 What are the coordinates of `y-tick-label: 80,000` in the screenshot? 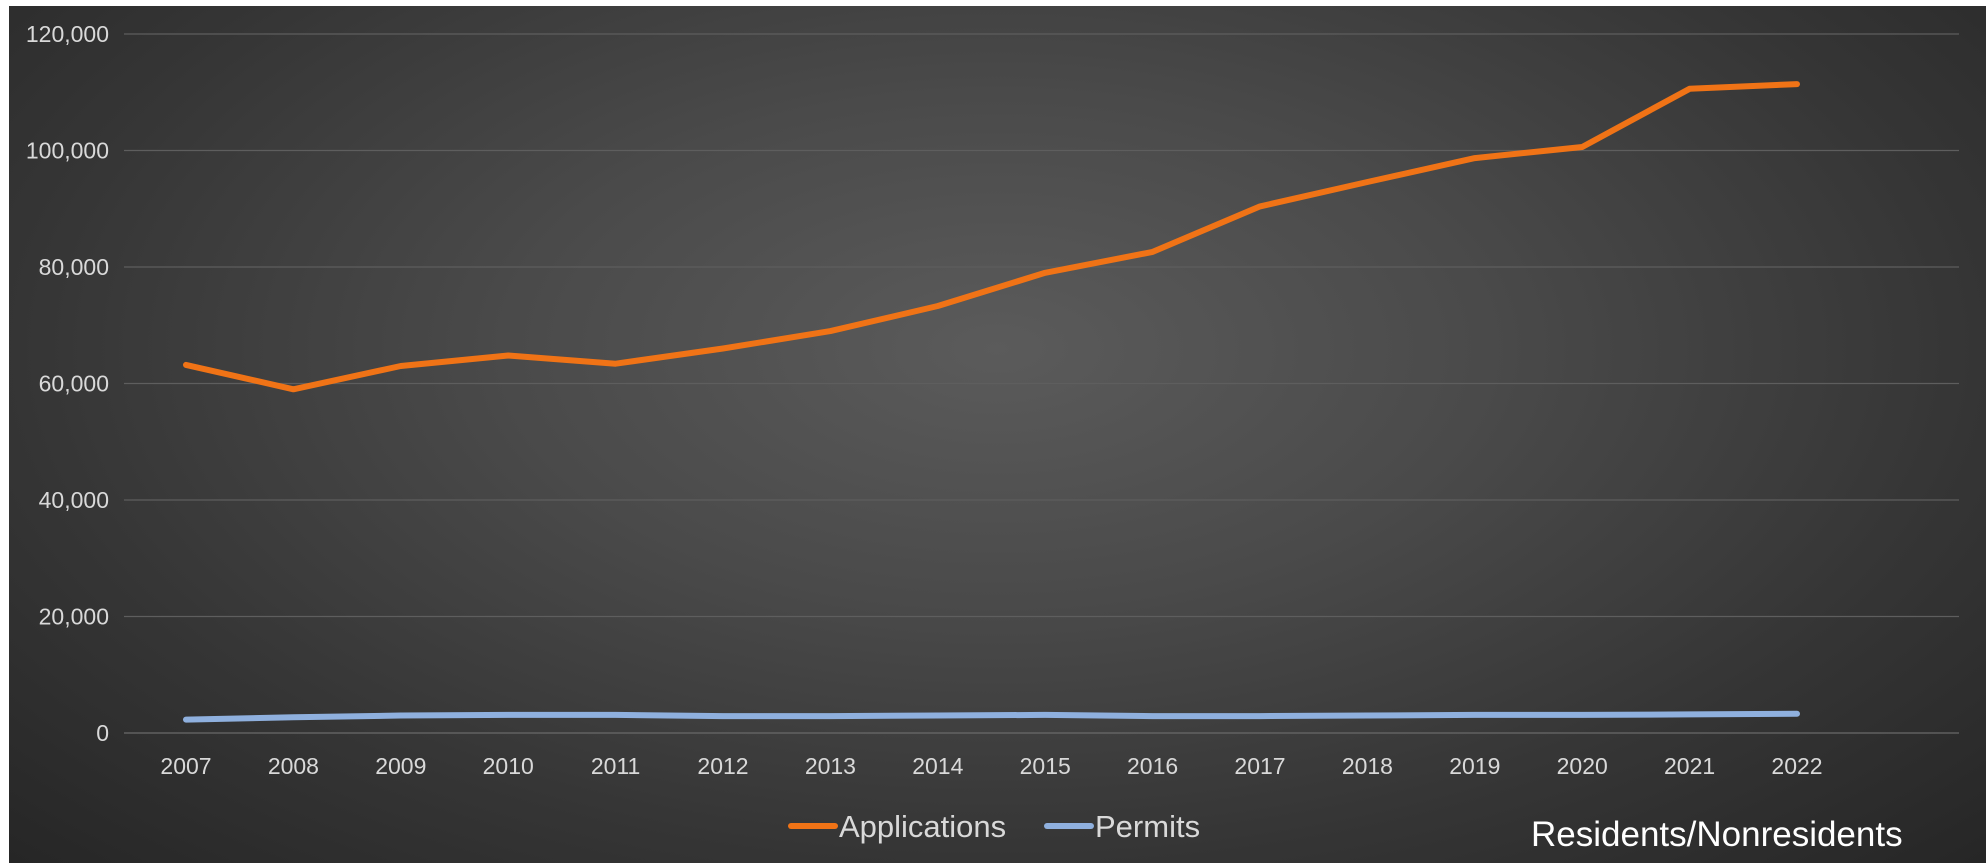 It's located at (74, 267).